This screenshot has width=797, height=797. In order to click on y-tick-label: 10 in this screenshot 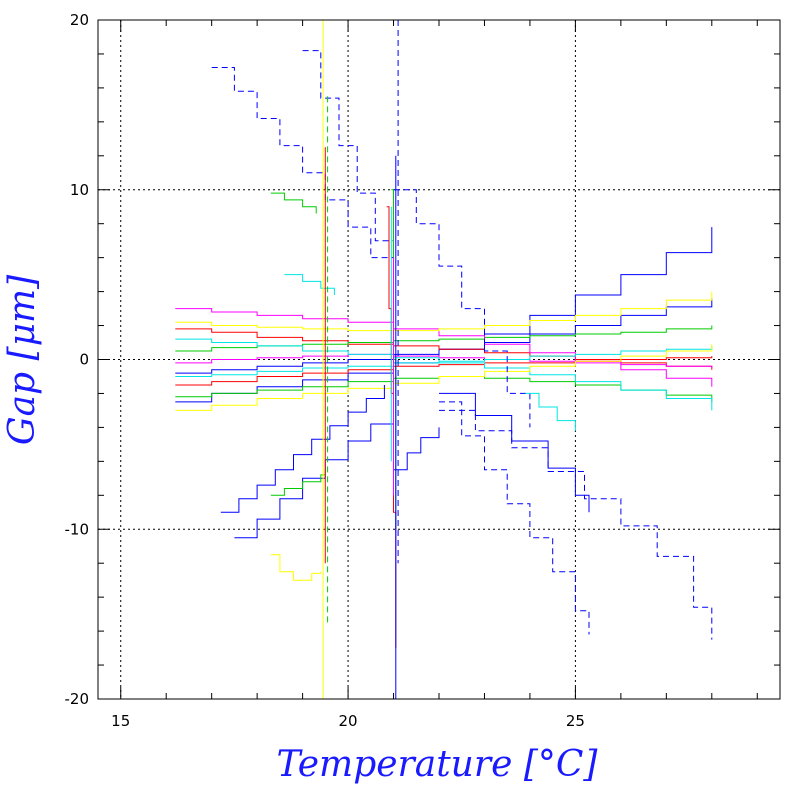, I will do `click(79, 190)`.